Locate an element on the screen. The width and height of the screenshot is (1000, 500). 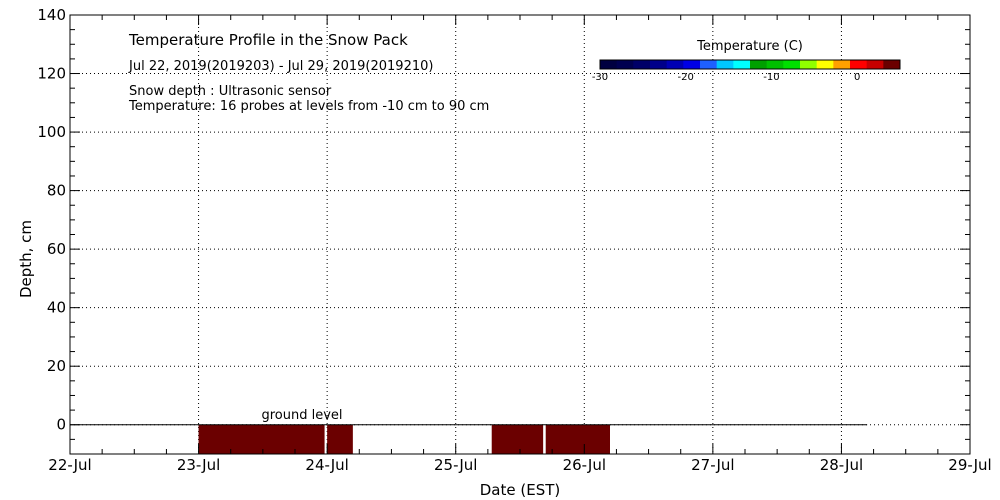
y-tick-label: 20 is located at coordinates (56, 366).